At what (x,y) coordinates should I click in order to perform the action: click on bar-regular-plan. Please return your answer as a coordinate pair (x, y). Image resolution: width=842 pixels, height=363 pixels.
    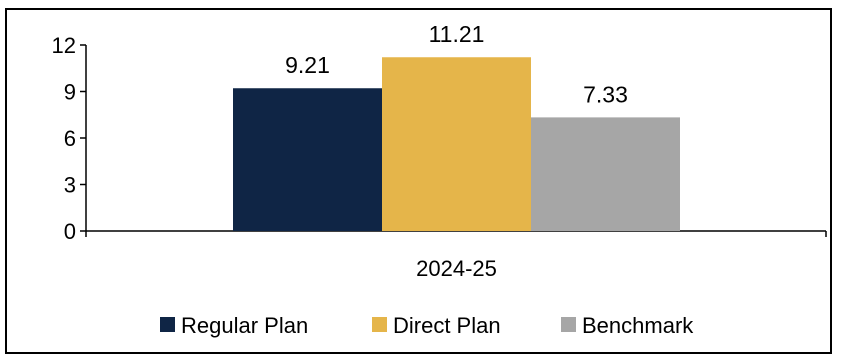
    Looking at the image, I should click on (307, 160).